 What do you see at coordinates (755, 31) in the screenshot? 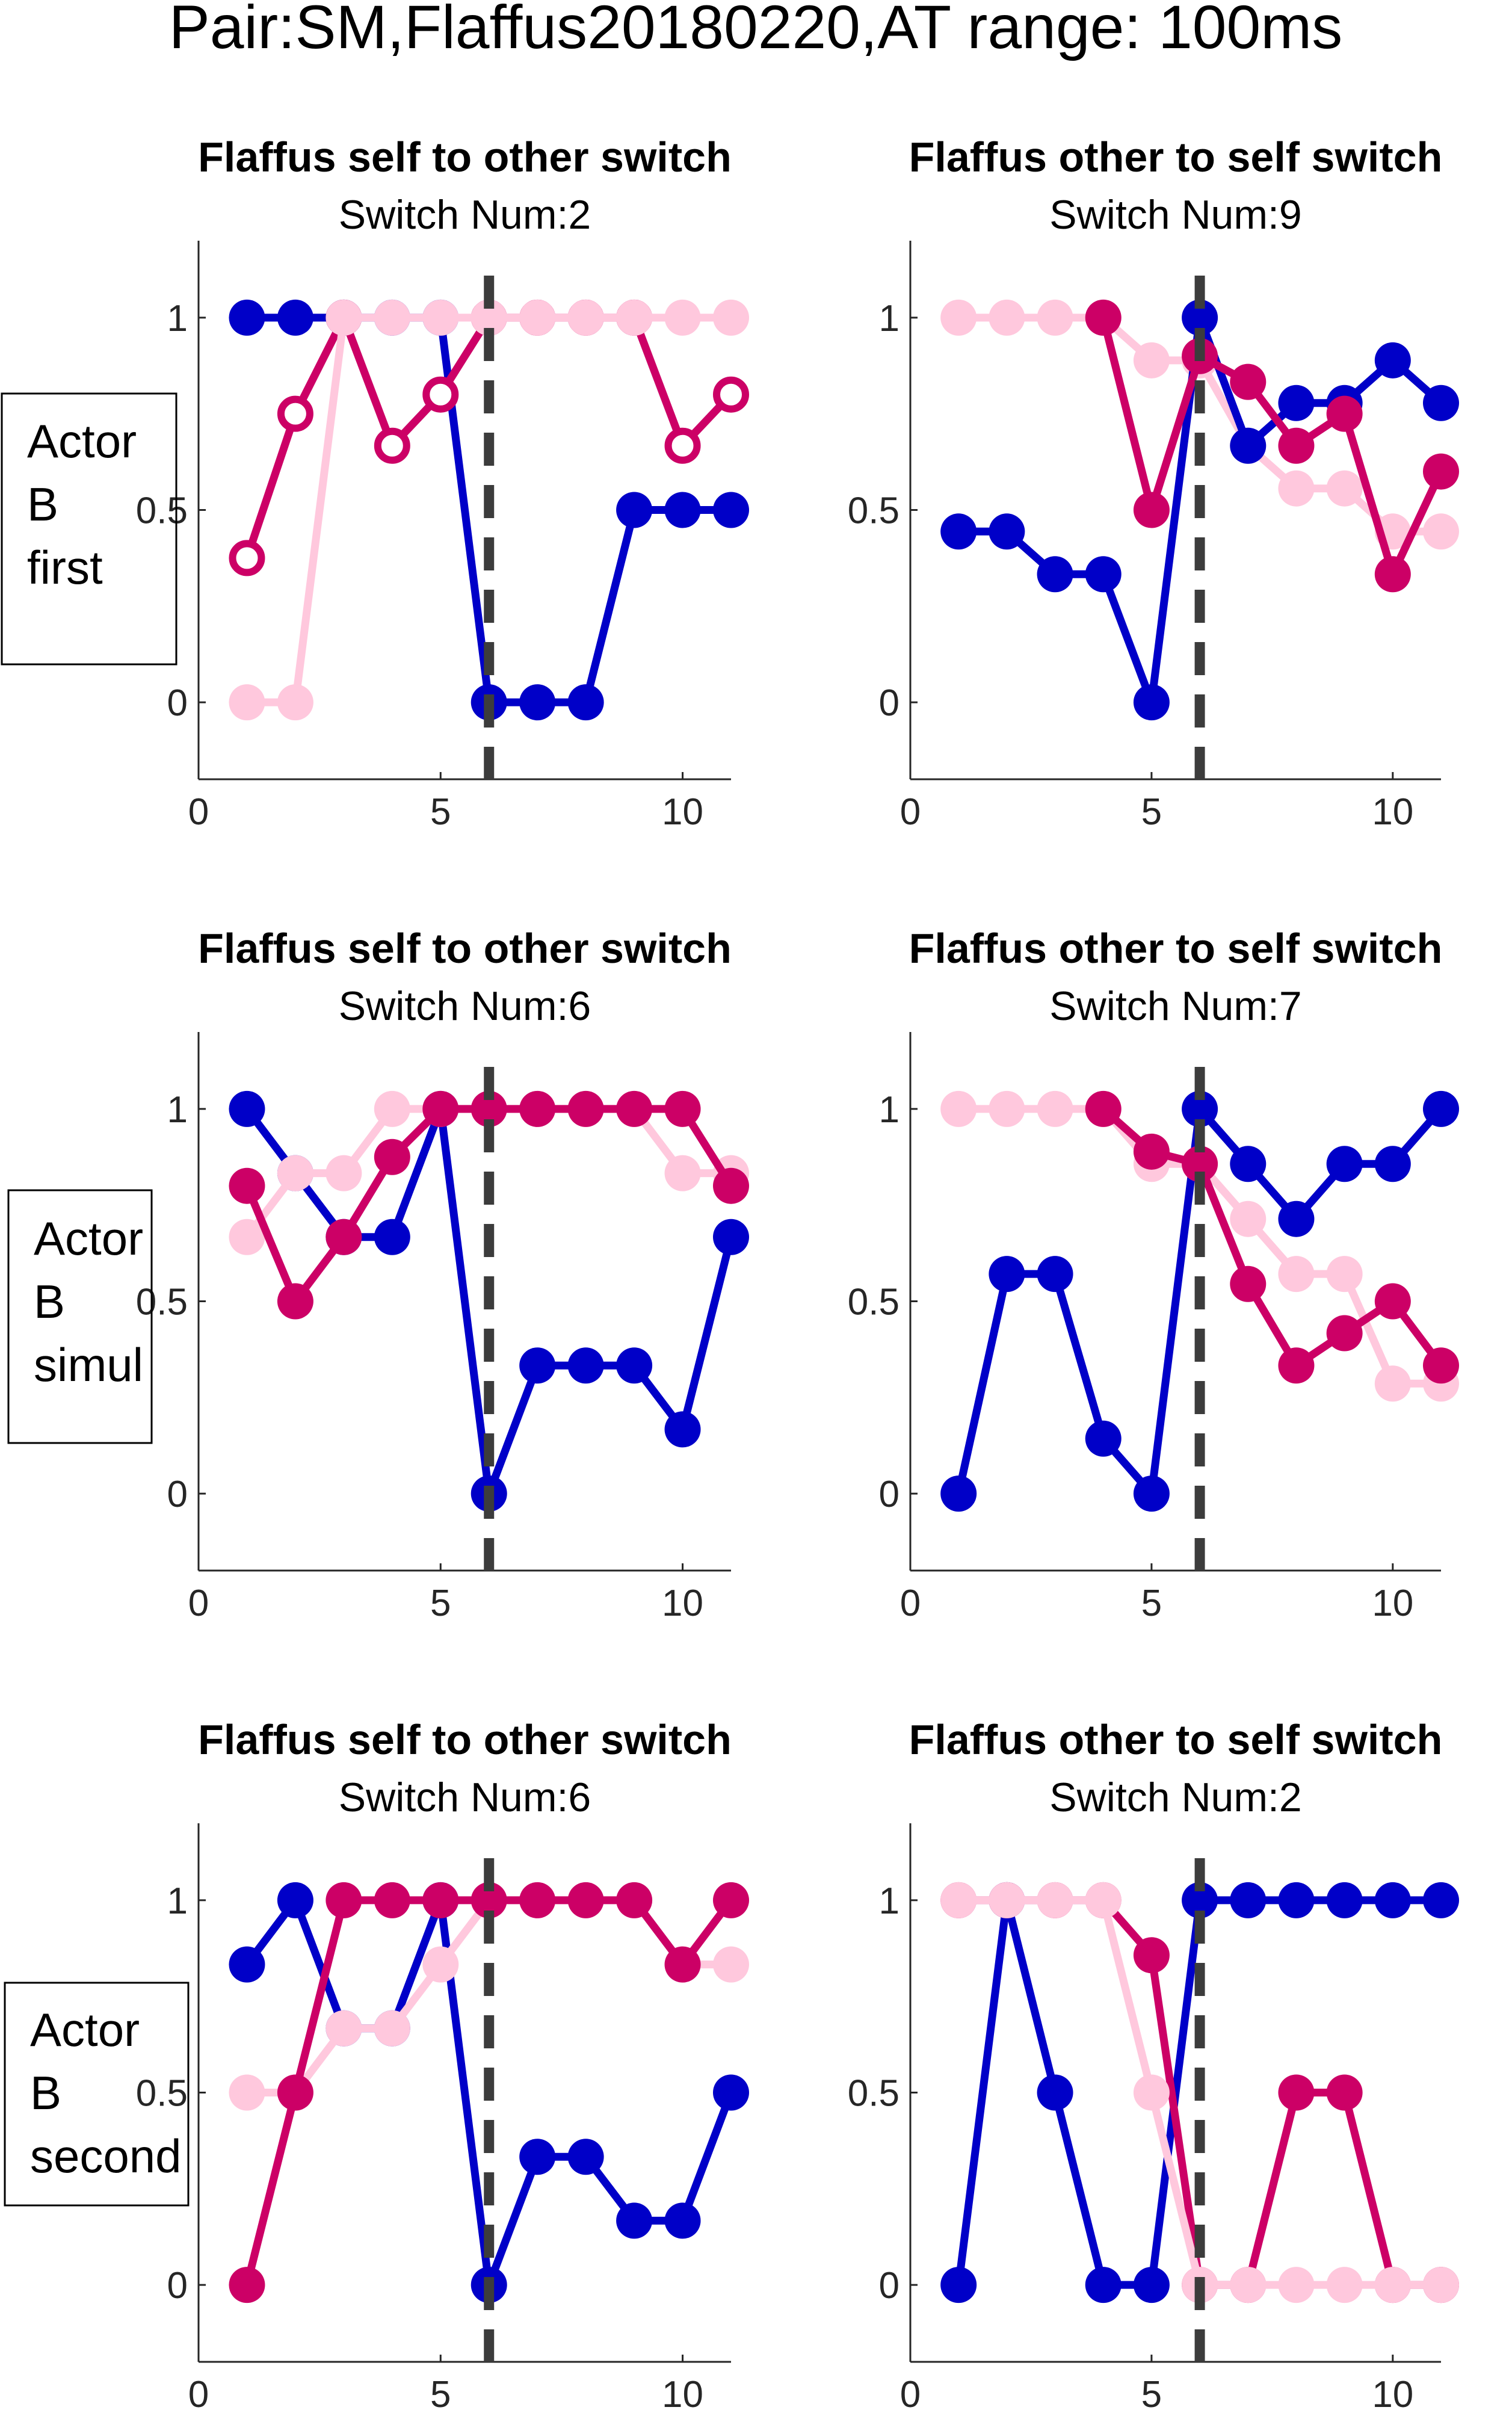
I see `figure-title: Pair:SM,Flaffus20180220,AT range: 100ms` at bounding box center [755, 31].